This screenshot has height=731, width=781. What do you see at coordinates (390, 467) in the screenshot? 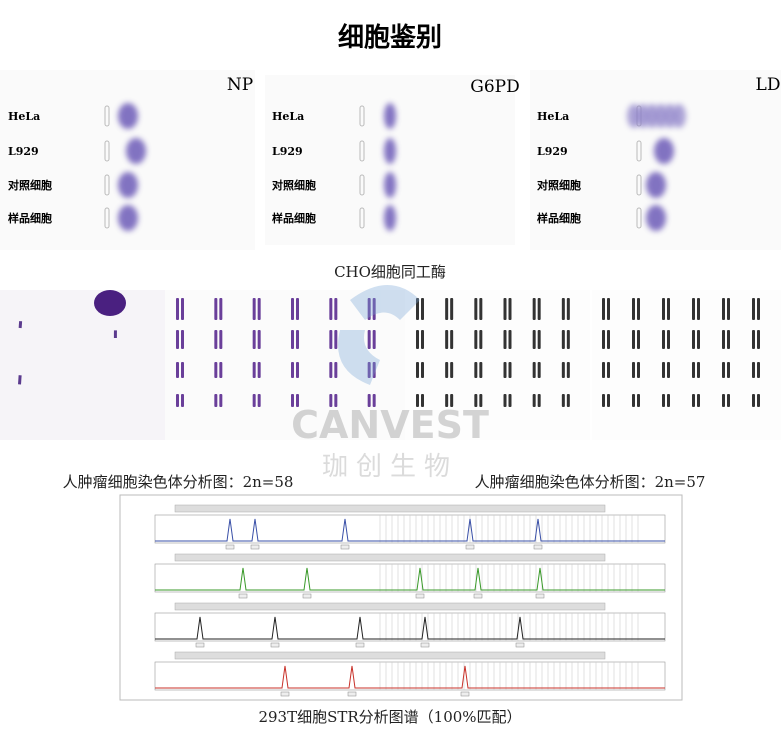
I see `watermark-name: 珈创生物` at bounding box center [390, 467].